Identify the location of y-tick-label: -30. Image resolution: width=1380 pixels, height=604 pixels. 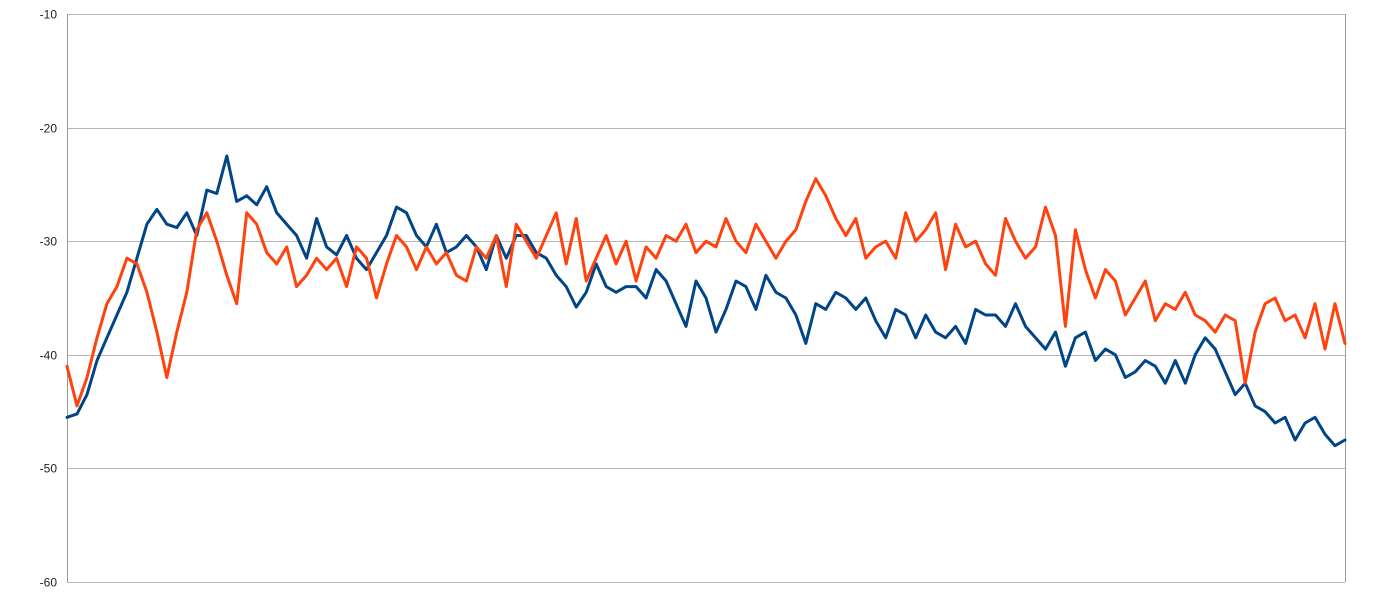
(49, 242).